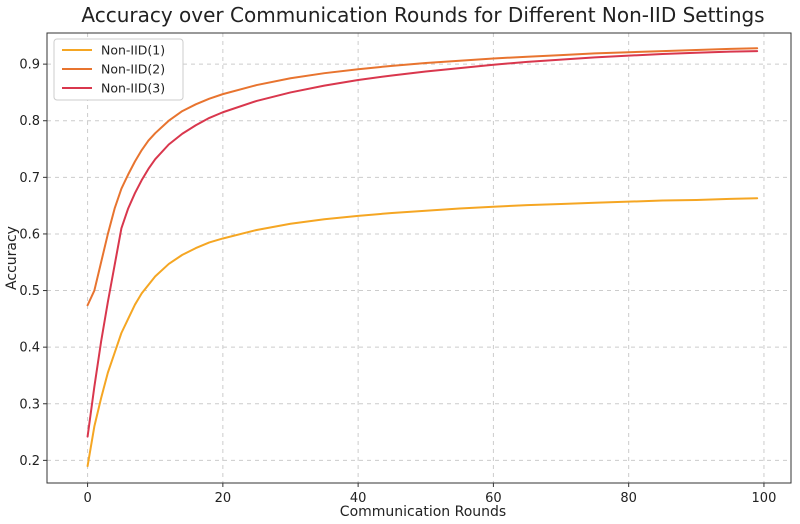  I want to click on y-tick-label: 0.4, so click(29, 348).